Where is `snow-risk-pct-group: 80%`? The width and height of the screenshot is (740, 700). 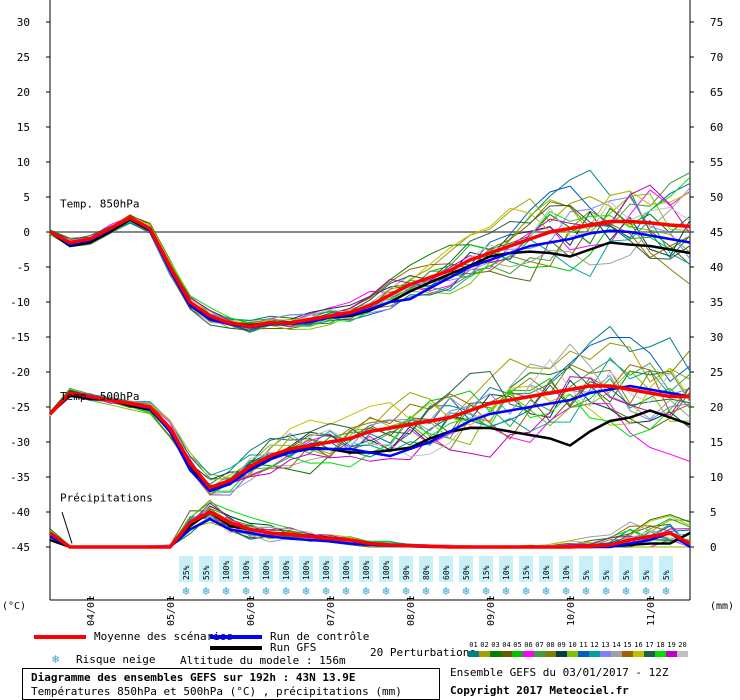 snow-risk-pct-group: 80% is located at coordinates (426, 572).